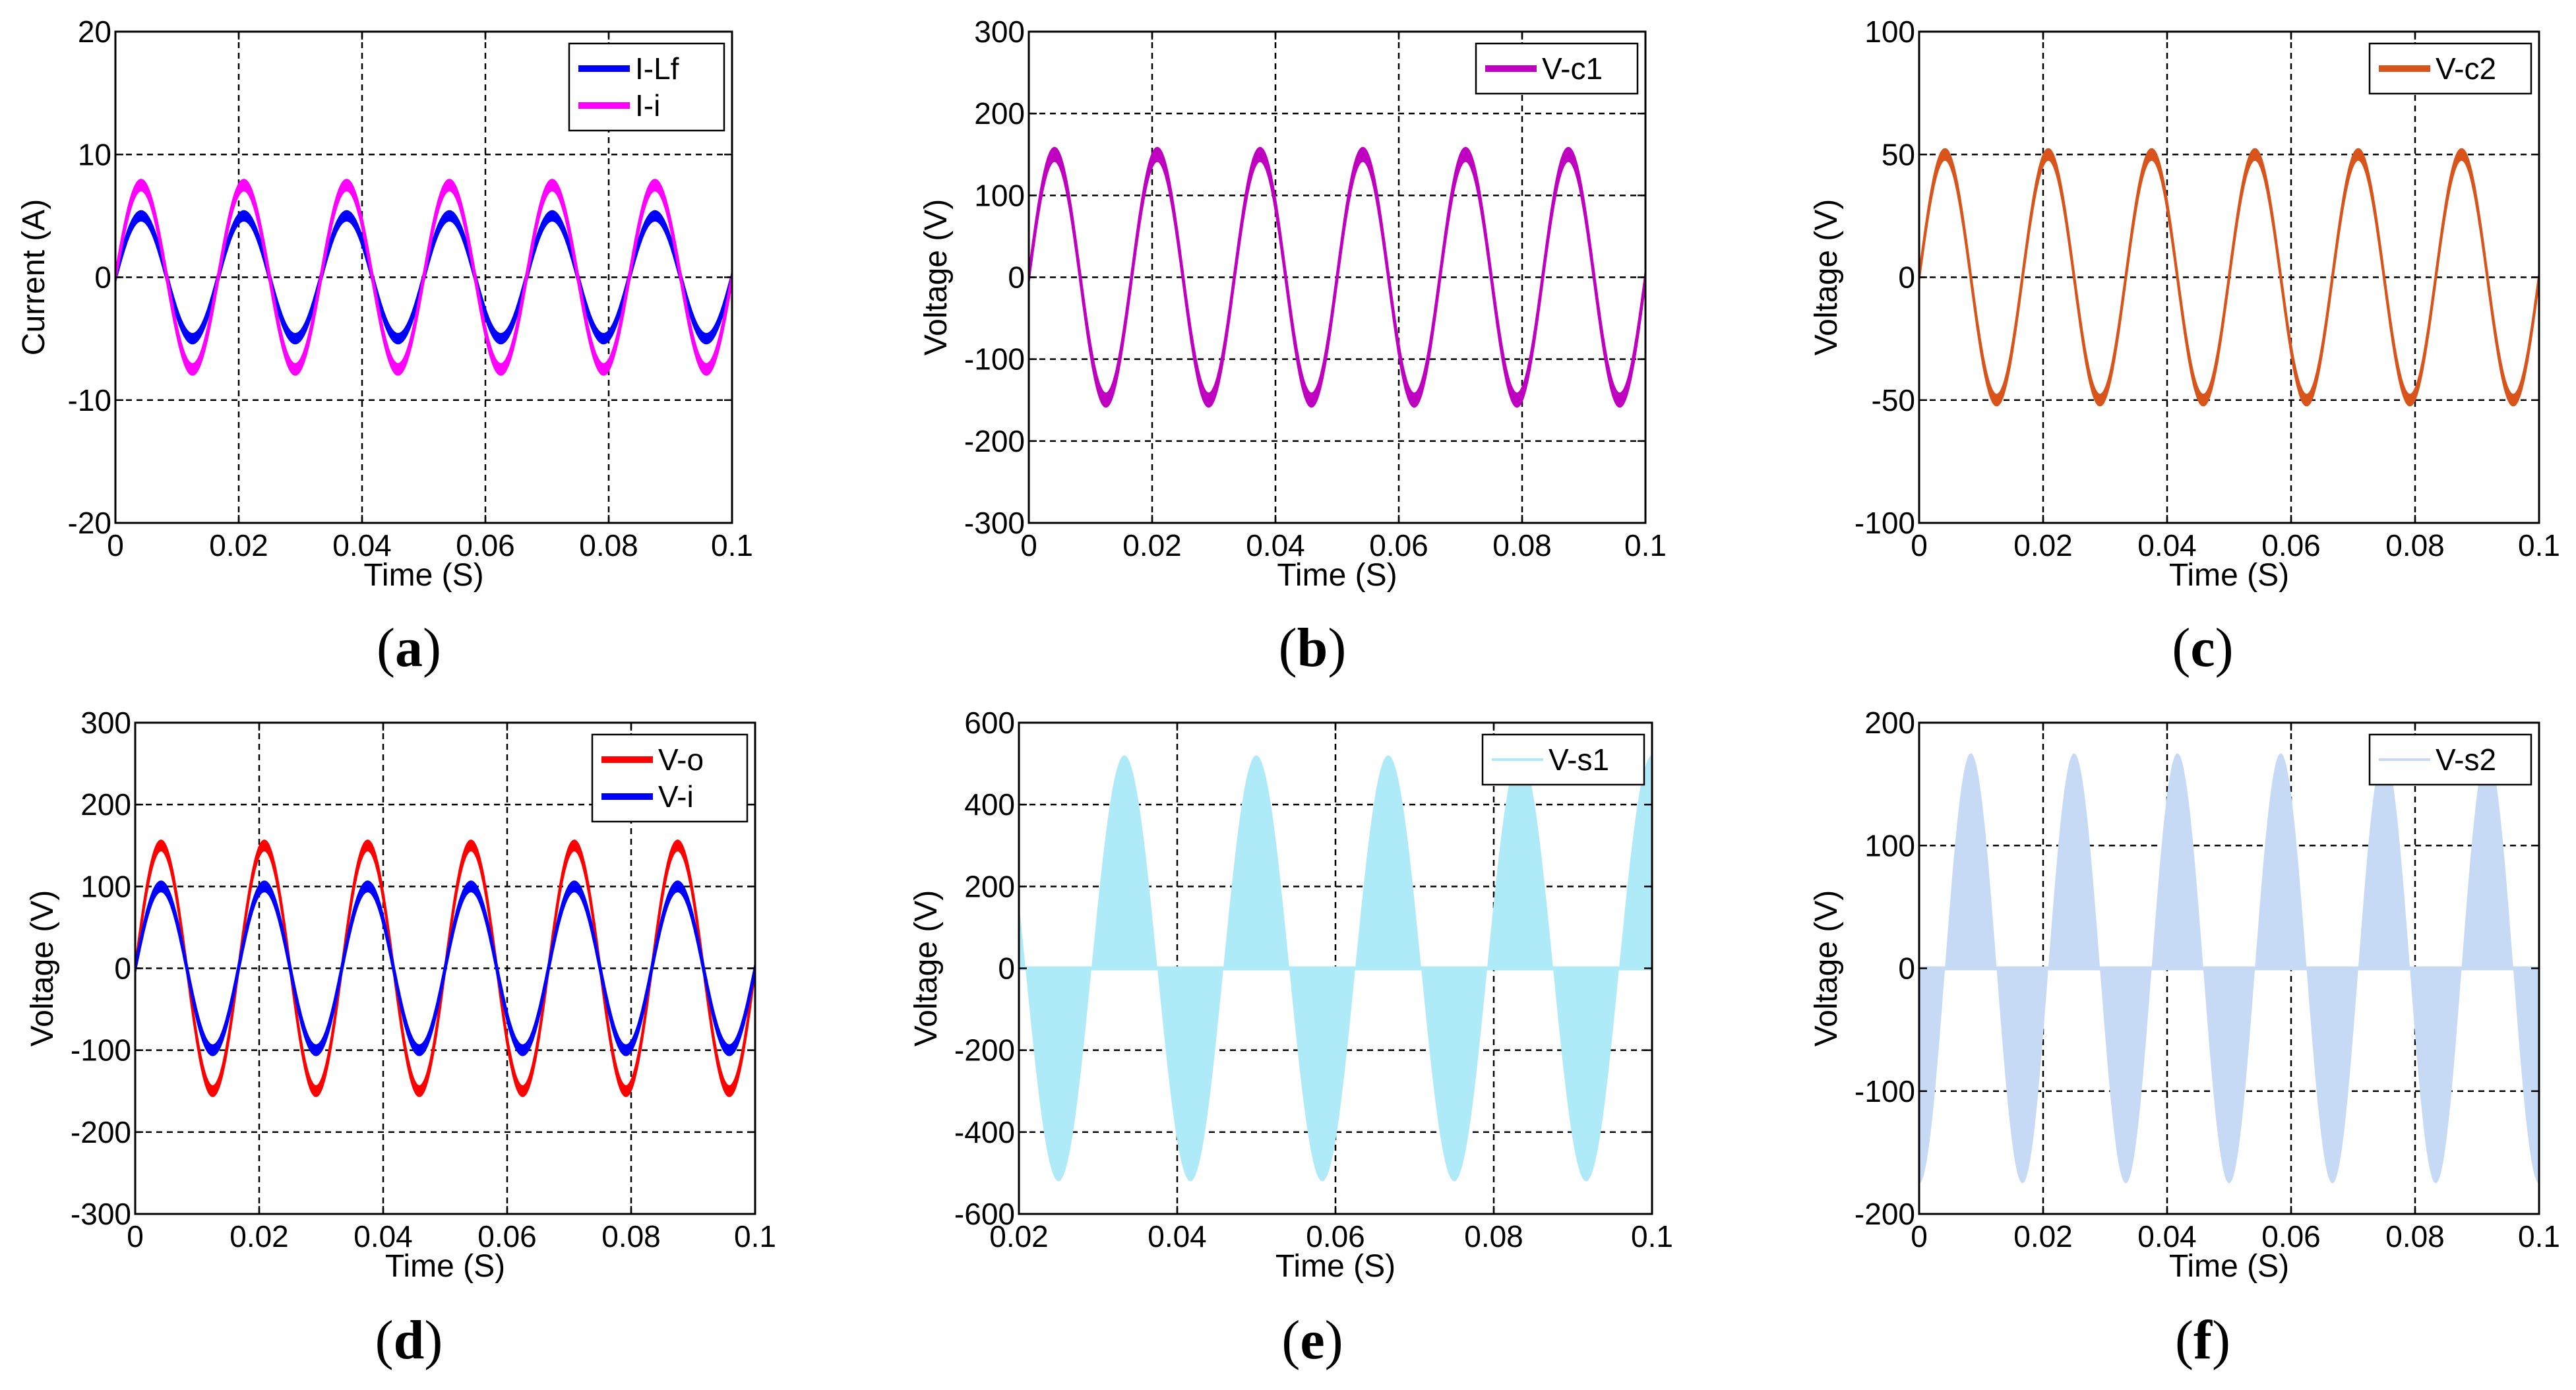  I want to click on legend: I-LfI-i, so click(646, 87).